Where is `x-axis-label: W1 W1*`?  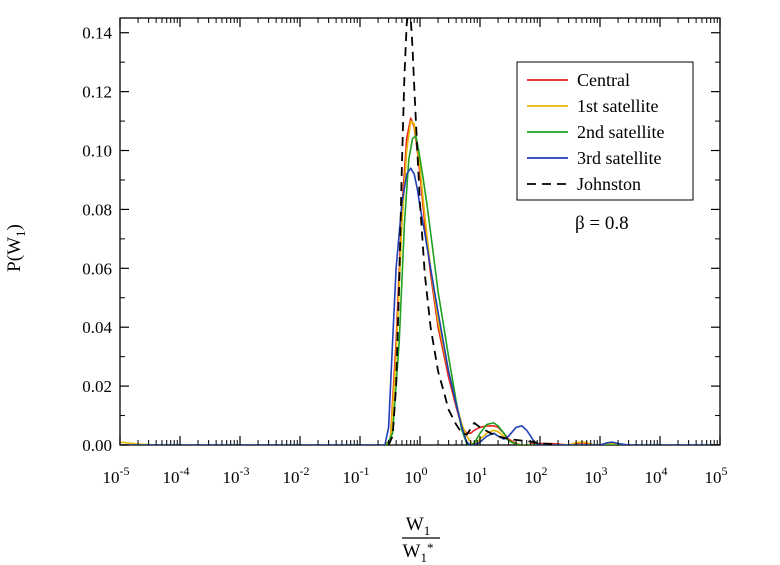 x-axis-label: W1 W1* is located at coordinates (421, 539).